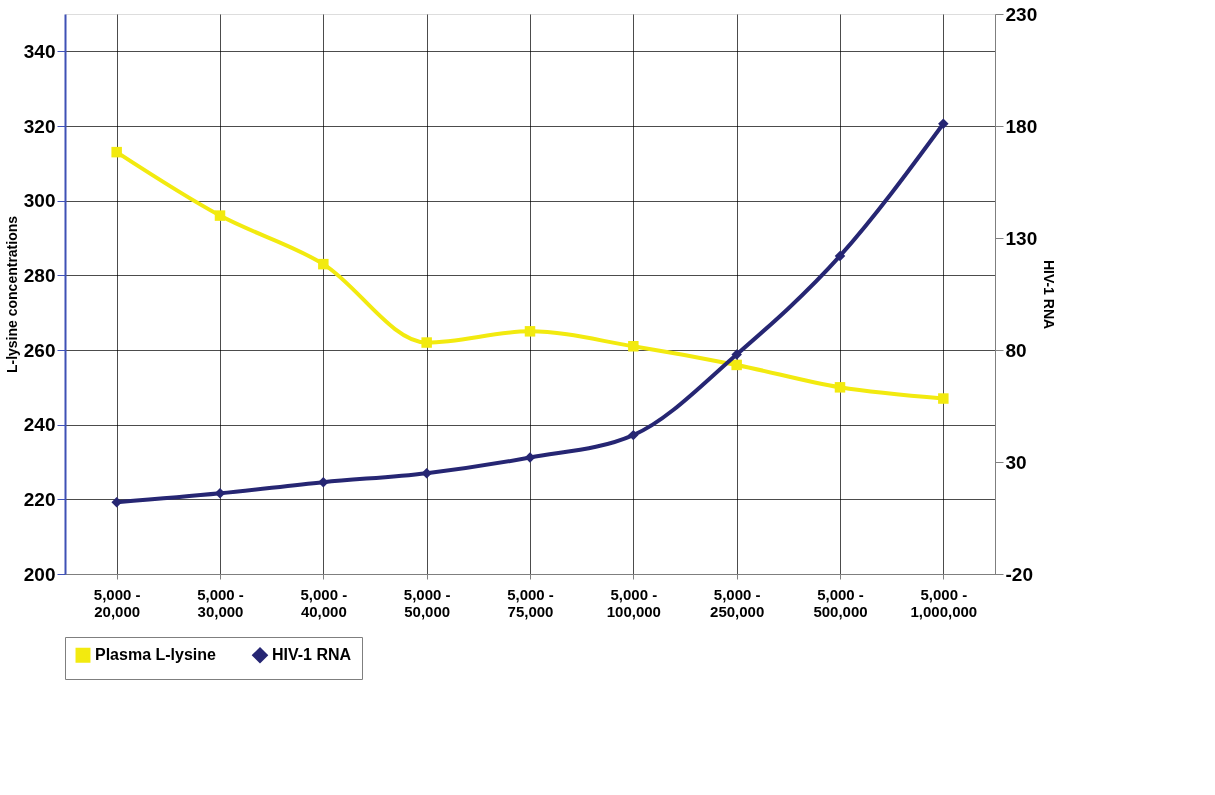 The image size is (1215, 795). Describe the element at coordinates (1016, 350) in the screenshot. I see `y2-tick-label: 80` at that location.